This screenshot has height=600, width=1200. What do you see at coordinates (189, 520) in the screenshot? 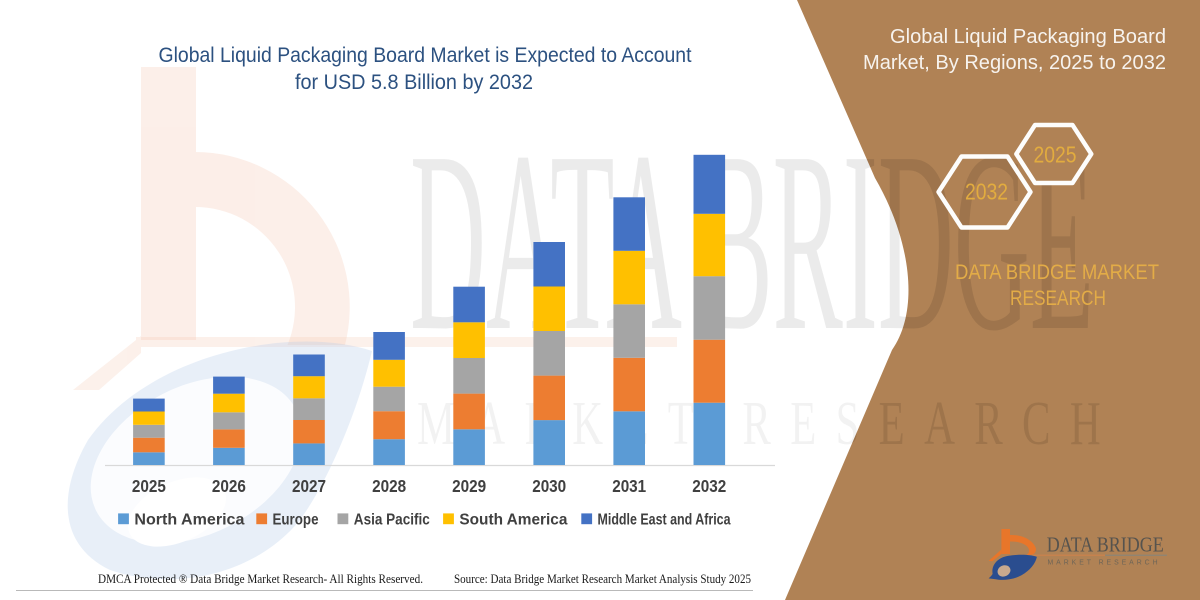
I see `svg-text: North America` at bounding box center [189, 520].